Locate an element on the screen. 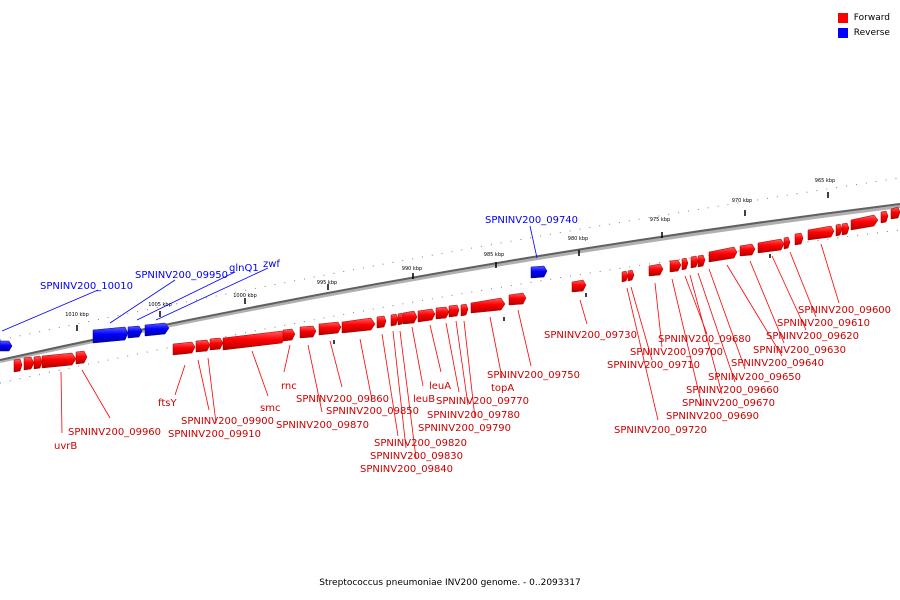 This screenshot has width=900, height=600. legend-label: Forward is located at coordinates (871, 17).